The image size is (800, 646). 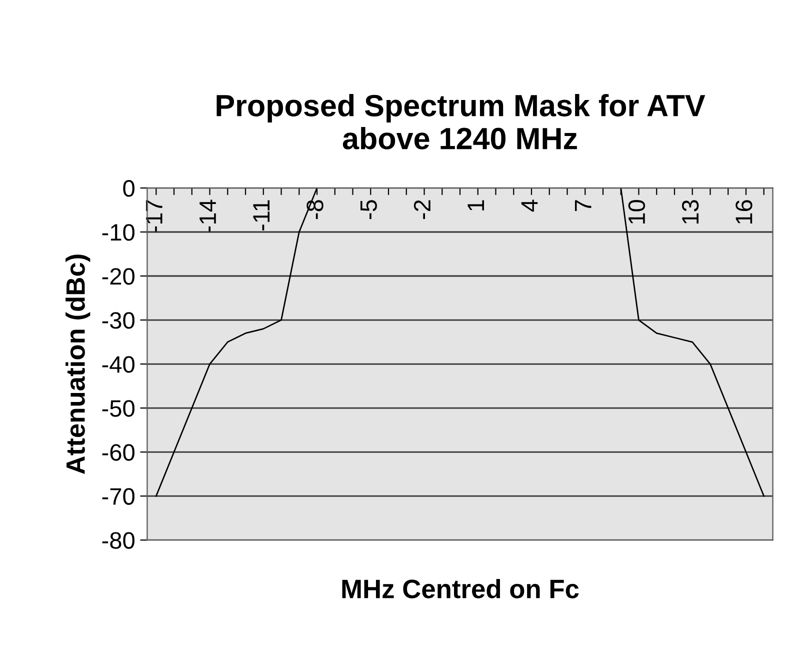 What do you see at coordinates (368, 210) in the screenshot?
I see `x-tick-label: -5` at bounding box center [368, 210].